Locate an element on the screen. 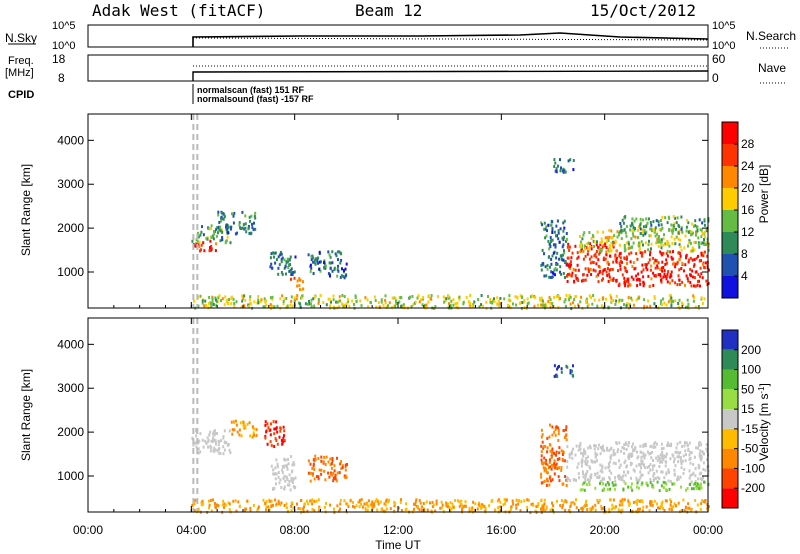 The height and width of the screenshot is (554, 800). y-tick-label: 2000 is located at coordinates (70, 432).